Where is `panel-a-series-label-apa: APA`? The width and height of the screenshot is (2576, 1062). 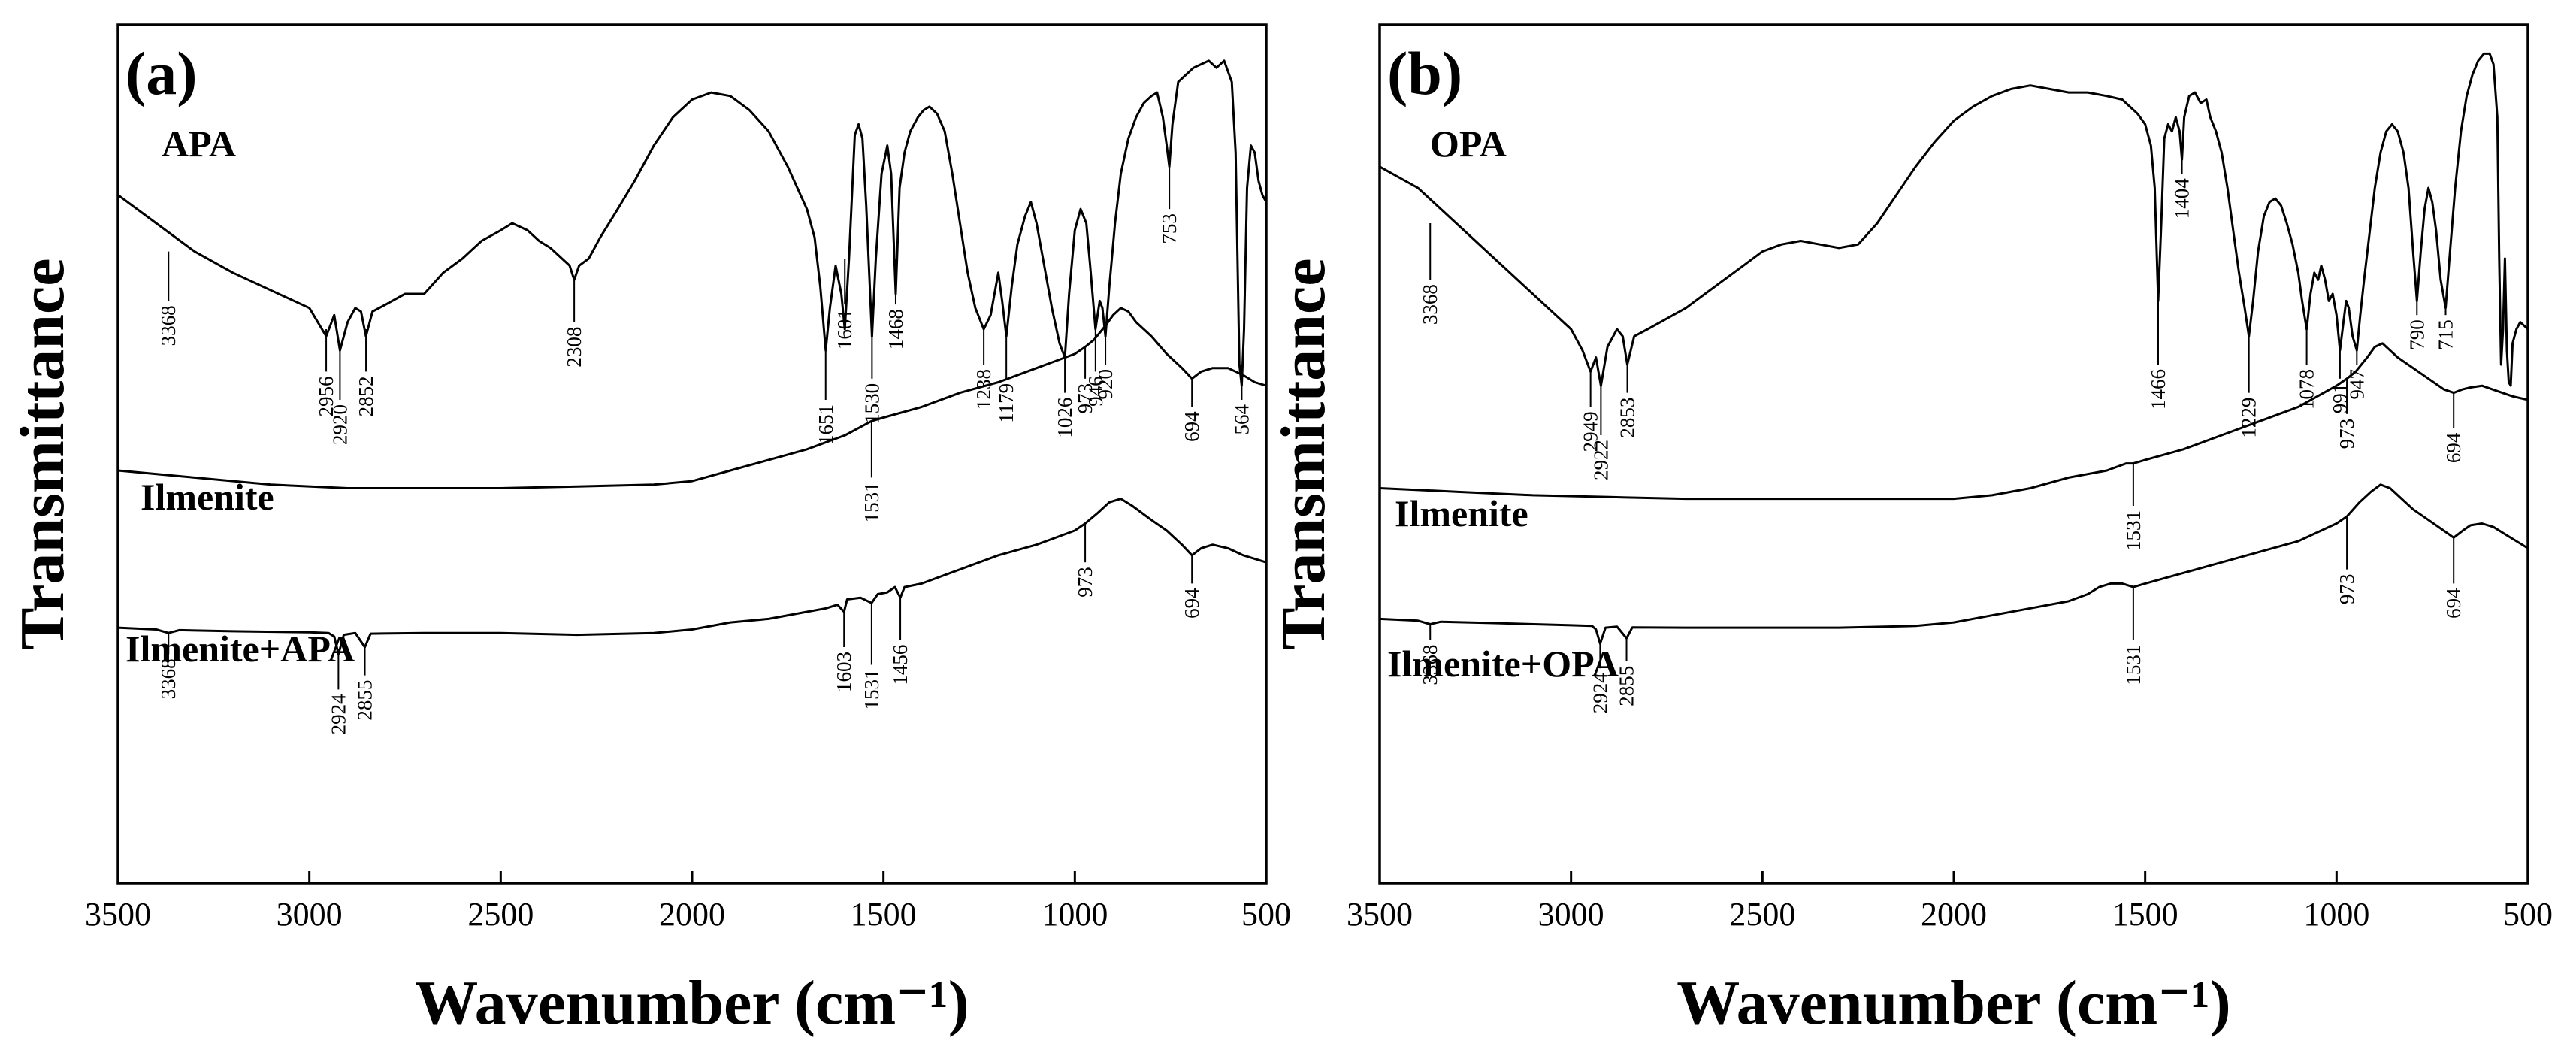 panel-a-series-label-apa: APA is located at coordinates (199, 144).